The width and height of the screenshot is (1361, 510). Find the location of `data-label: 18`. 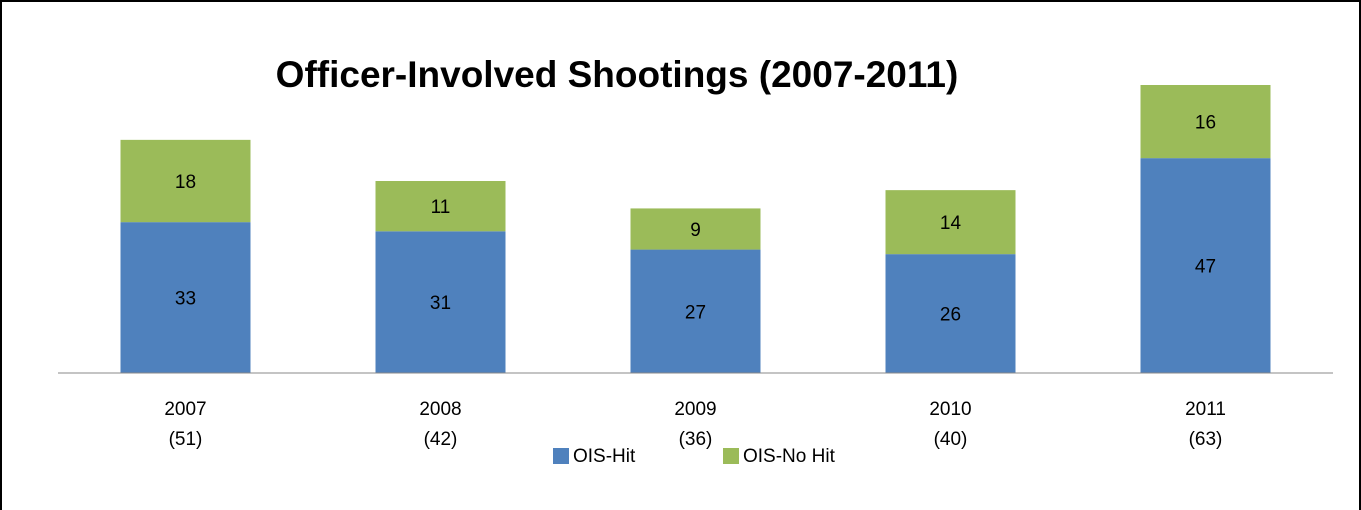

data-label: 18 is located at coordinates (185, 182).